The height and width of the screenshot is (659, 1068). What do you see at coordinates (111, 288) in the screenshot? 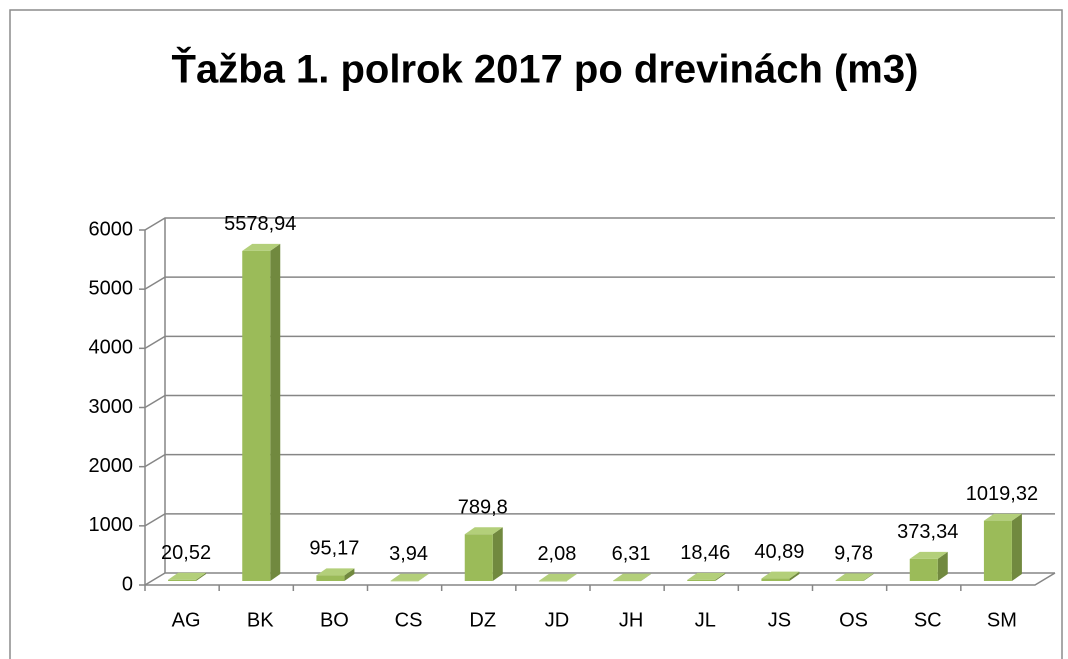
I see `y-tick-label: 5000` at bounding box center [111, 288].